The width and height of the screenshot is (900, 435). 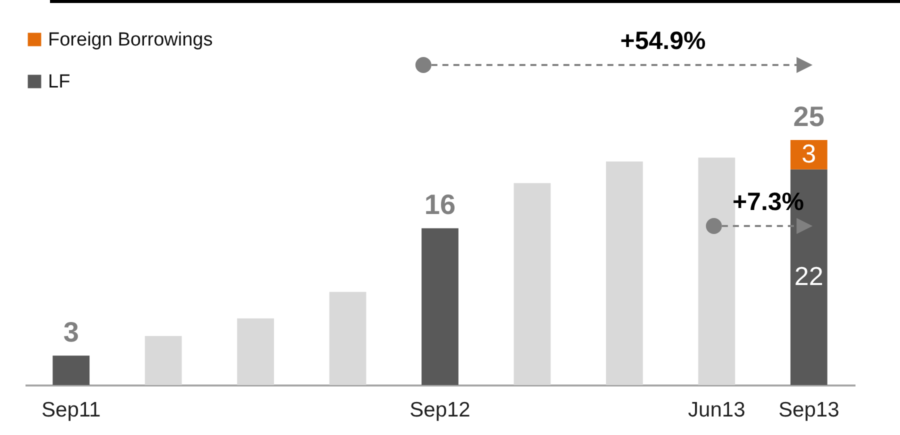 What do you see at coordinates (809, 410) in the screenshot?
I see `x-tick-label: Sep13` at bounding box center [809, 410].